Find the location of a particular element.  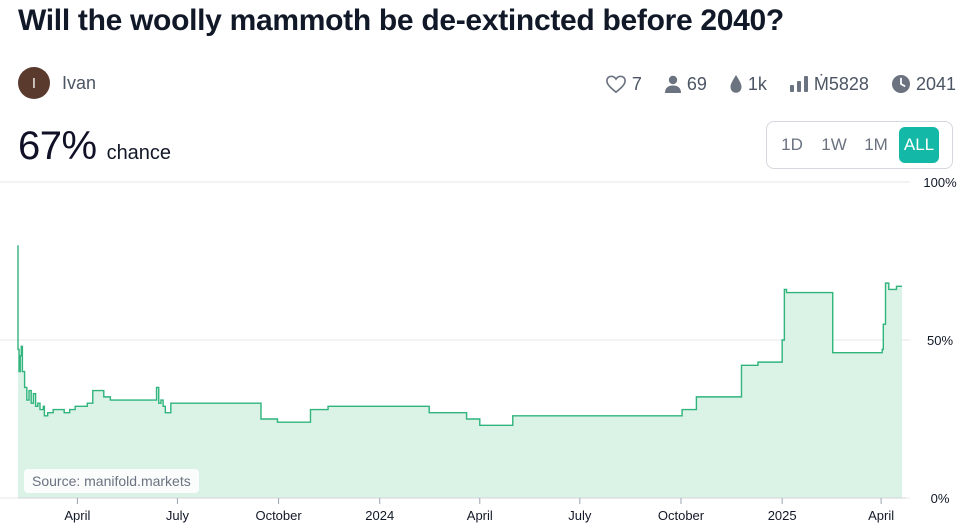

period-1w-button: 1W is located at coordinates (834, 144).